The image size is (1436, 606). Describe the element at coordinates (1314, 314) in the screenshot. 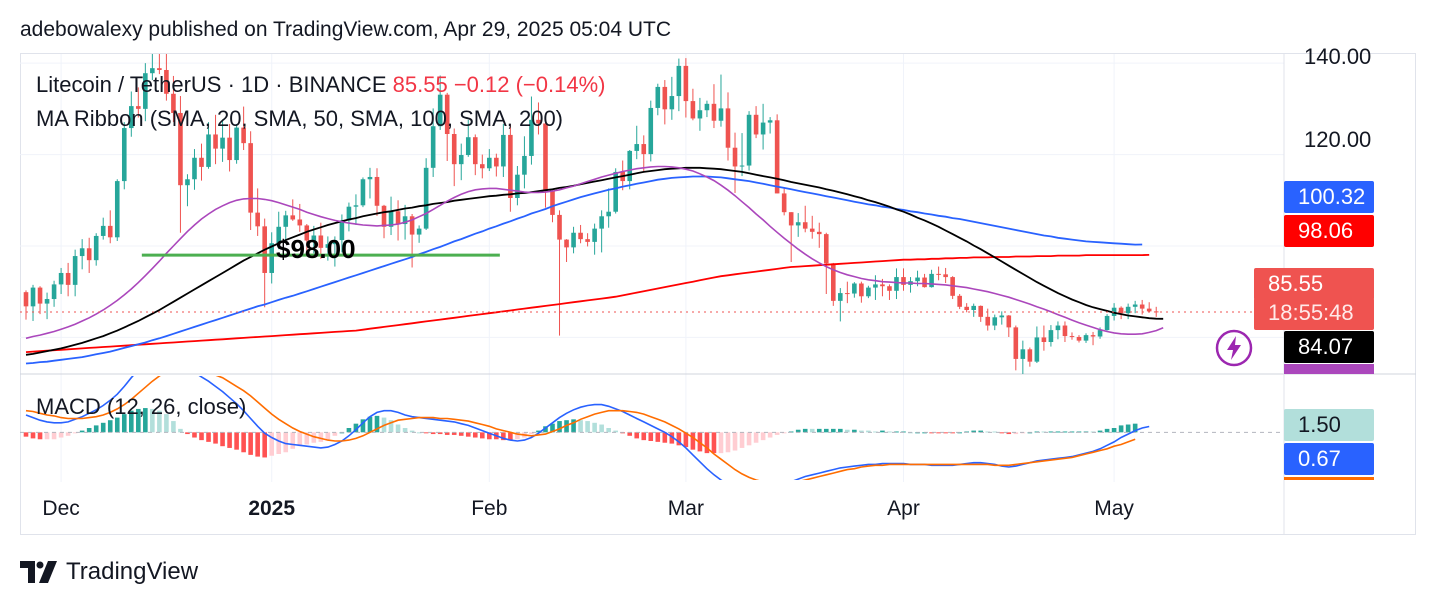

I see `countdown-tag: 18:55:48` at that location.